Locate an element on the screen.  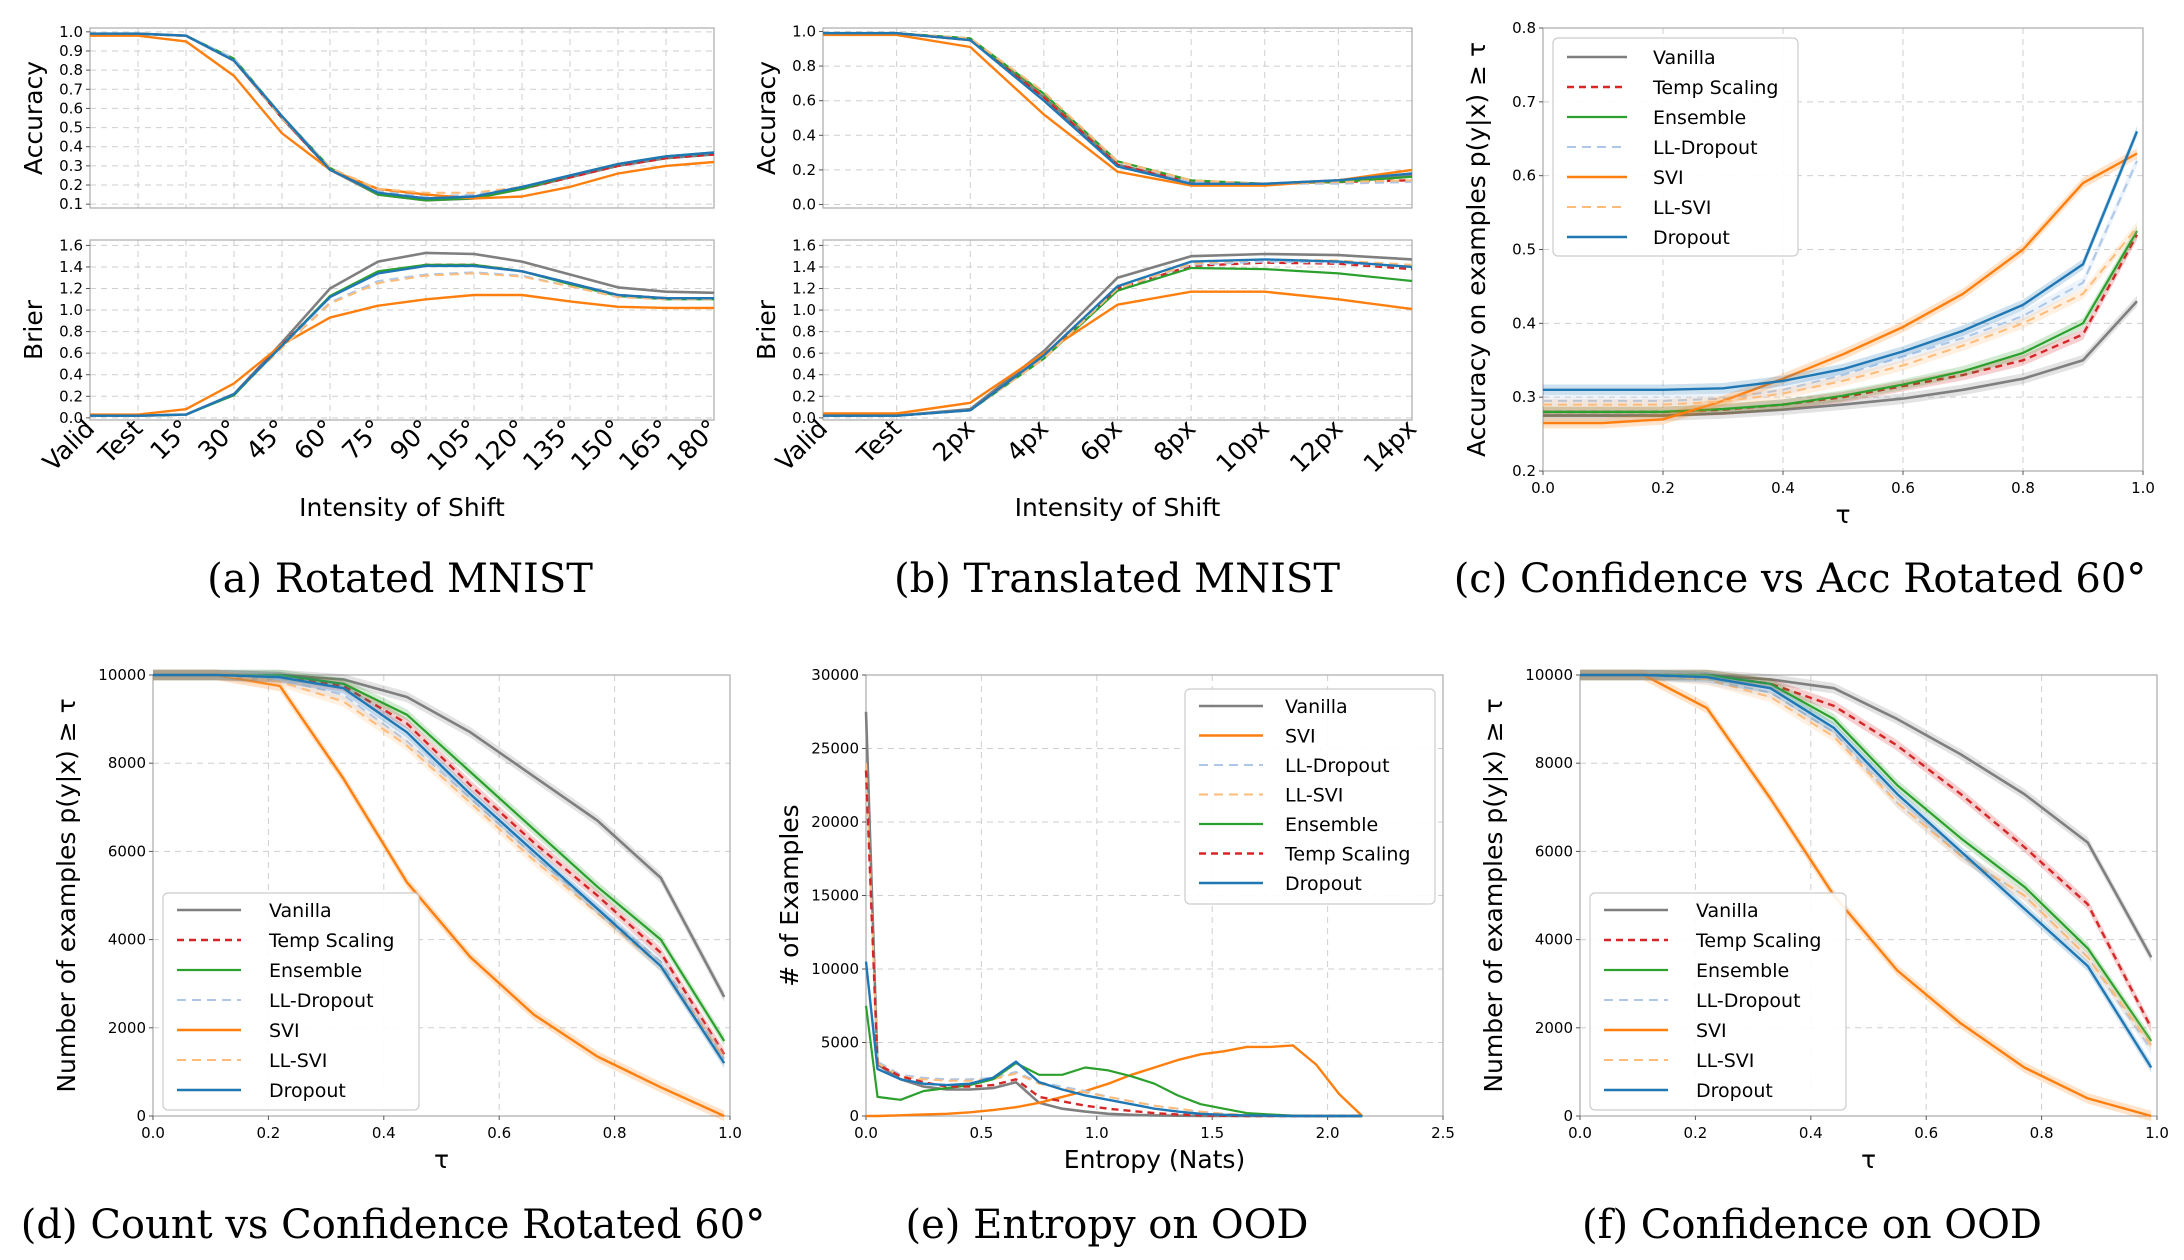
chart-a_accuracy: 0.10.20.30.40.5 0.60.70.80.91.0 Accuracy is located at coordinates (367, 118).